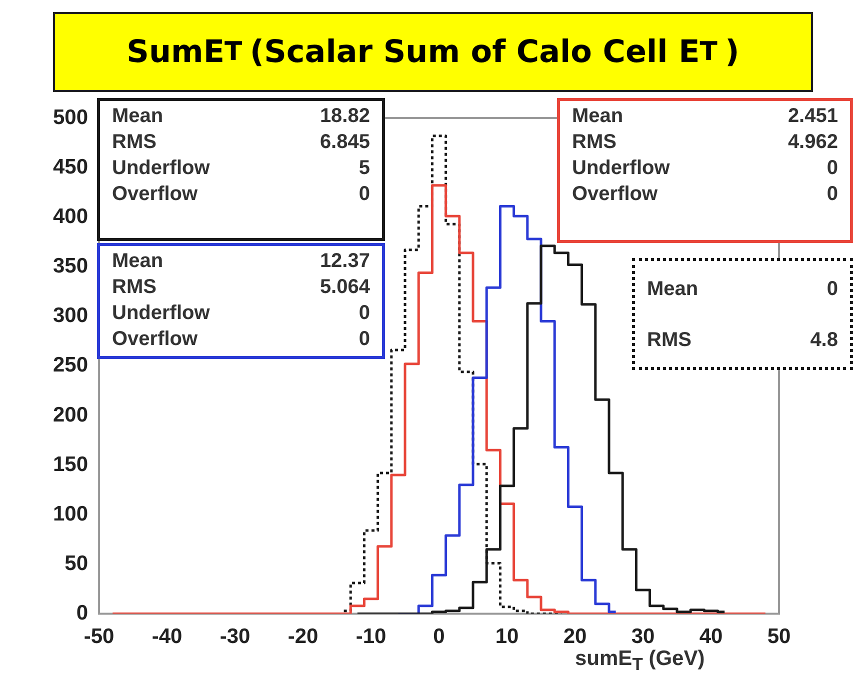 The height and width of the screenshot is (683, 853). What do you see at coordinates (742, 314) in the screenshot?
I see `text: Mean 0 RMS 4.8` at bounding box center [742, 314].